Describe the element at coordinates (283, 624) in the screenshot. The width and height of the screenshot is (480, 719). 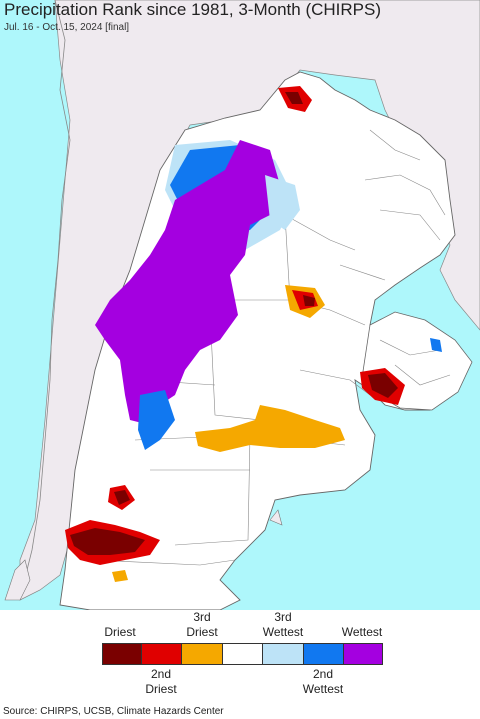
I see `legend-label-3rd-wettest: 3rd Wettest` at that location.